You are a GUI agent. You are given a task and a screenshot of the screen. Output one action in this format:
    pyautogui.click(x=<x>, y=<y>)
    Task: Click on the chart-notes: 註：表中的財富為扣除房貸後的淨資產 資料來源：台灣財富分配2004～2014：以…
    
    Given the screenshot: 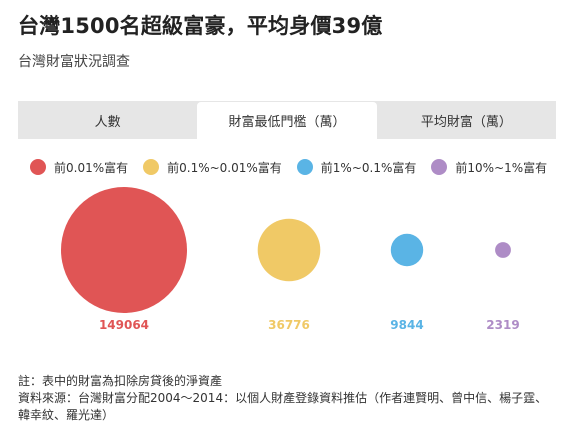 What is the action you would take?
    pyautogui.click(x=288, y=398)
    